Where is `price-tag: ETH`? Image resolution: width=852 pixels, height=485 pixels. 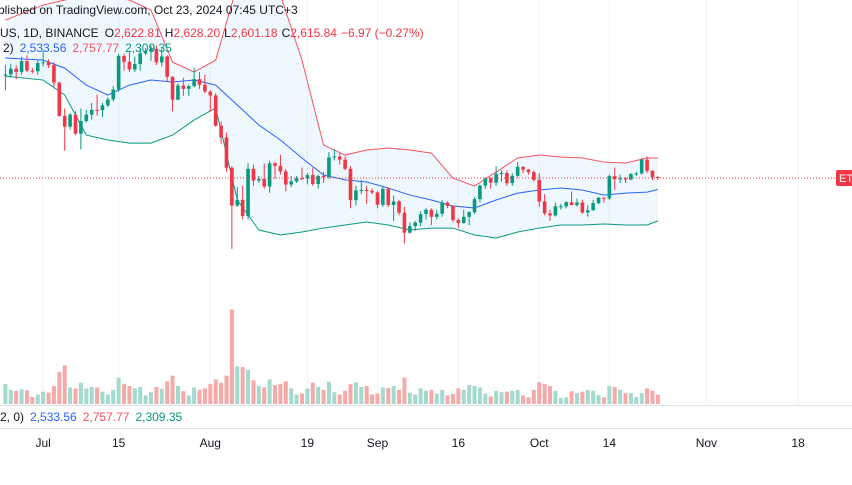 price-tag: ETH is located at coordinates (845, 179).